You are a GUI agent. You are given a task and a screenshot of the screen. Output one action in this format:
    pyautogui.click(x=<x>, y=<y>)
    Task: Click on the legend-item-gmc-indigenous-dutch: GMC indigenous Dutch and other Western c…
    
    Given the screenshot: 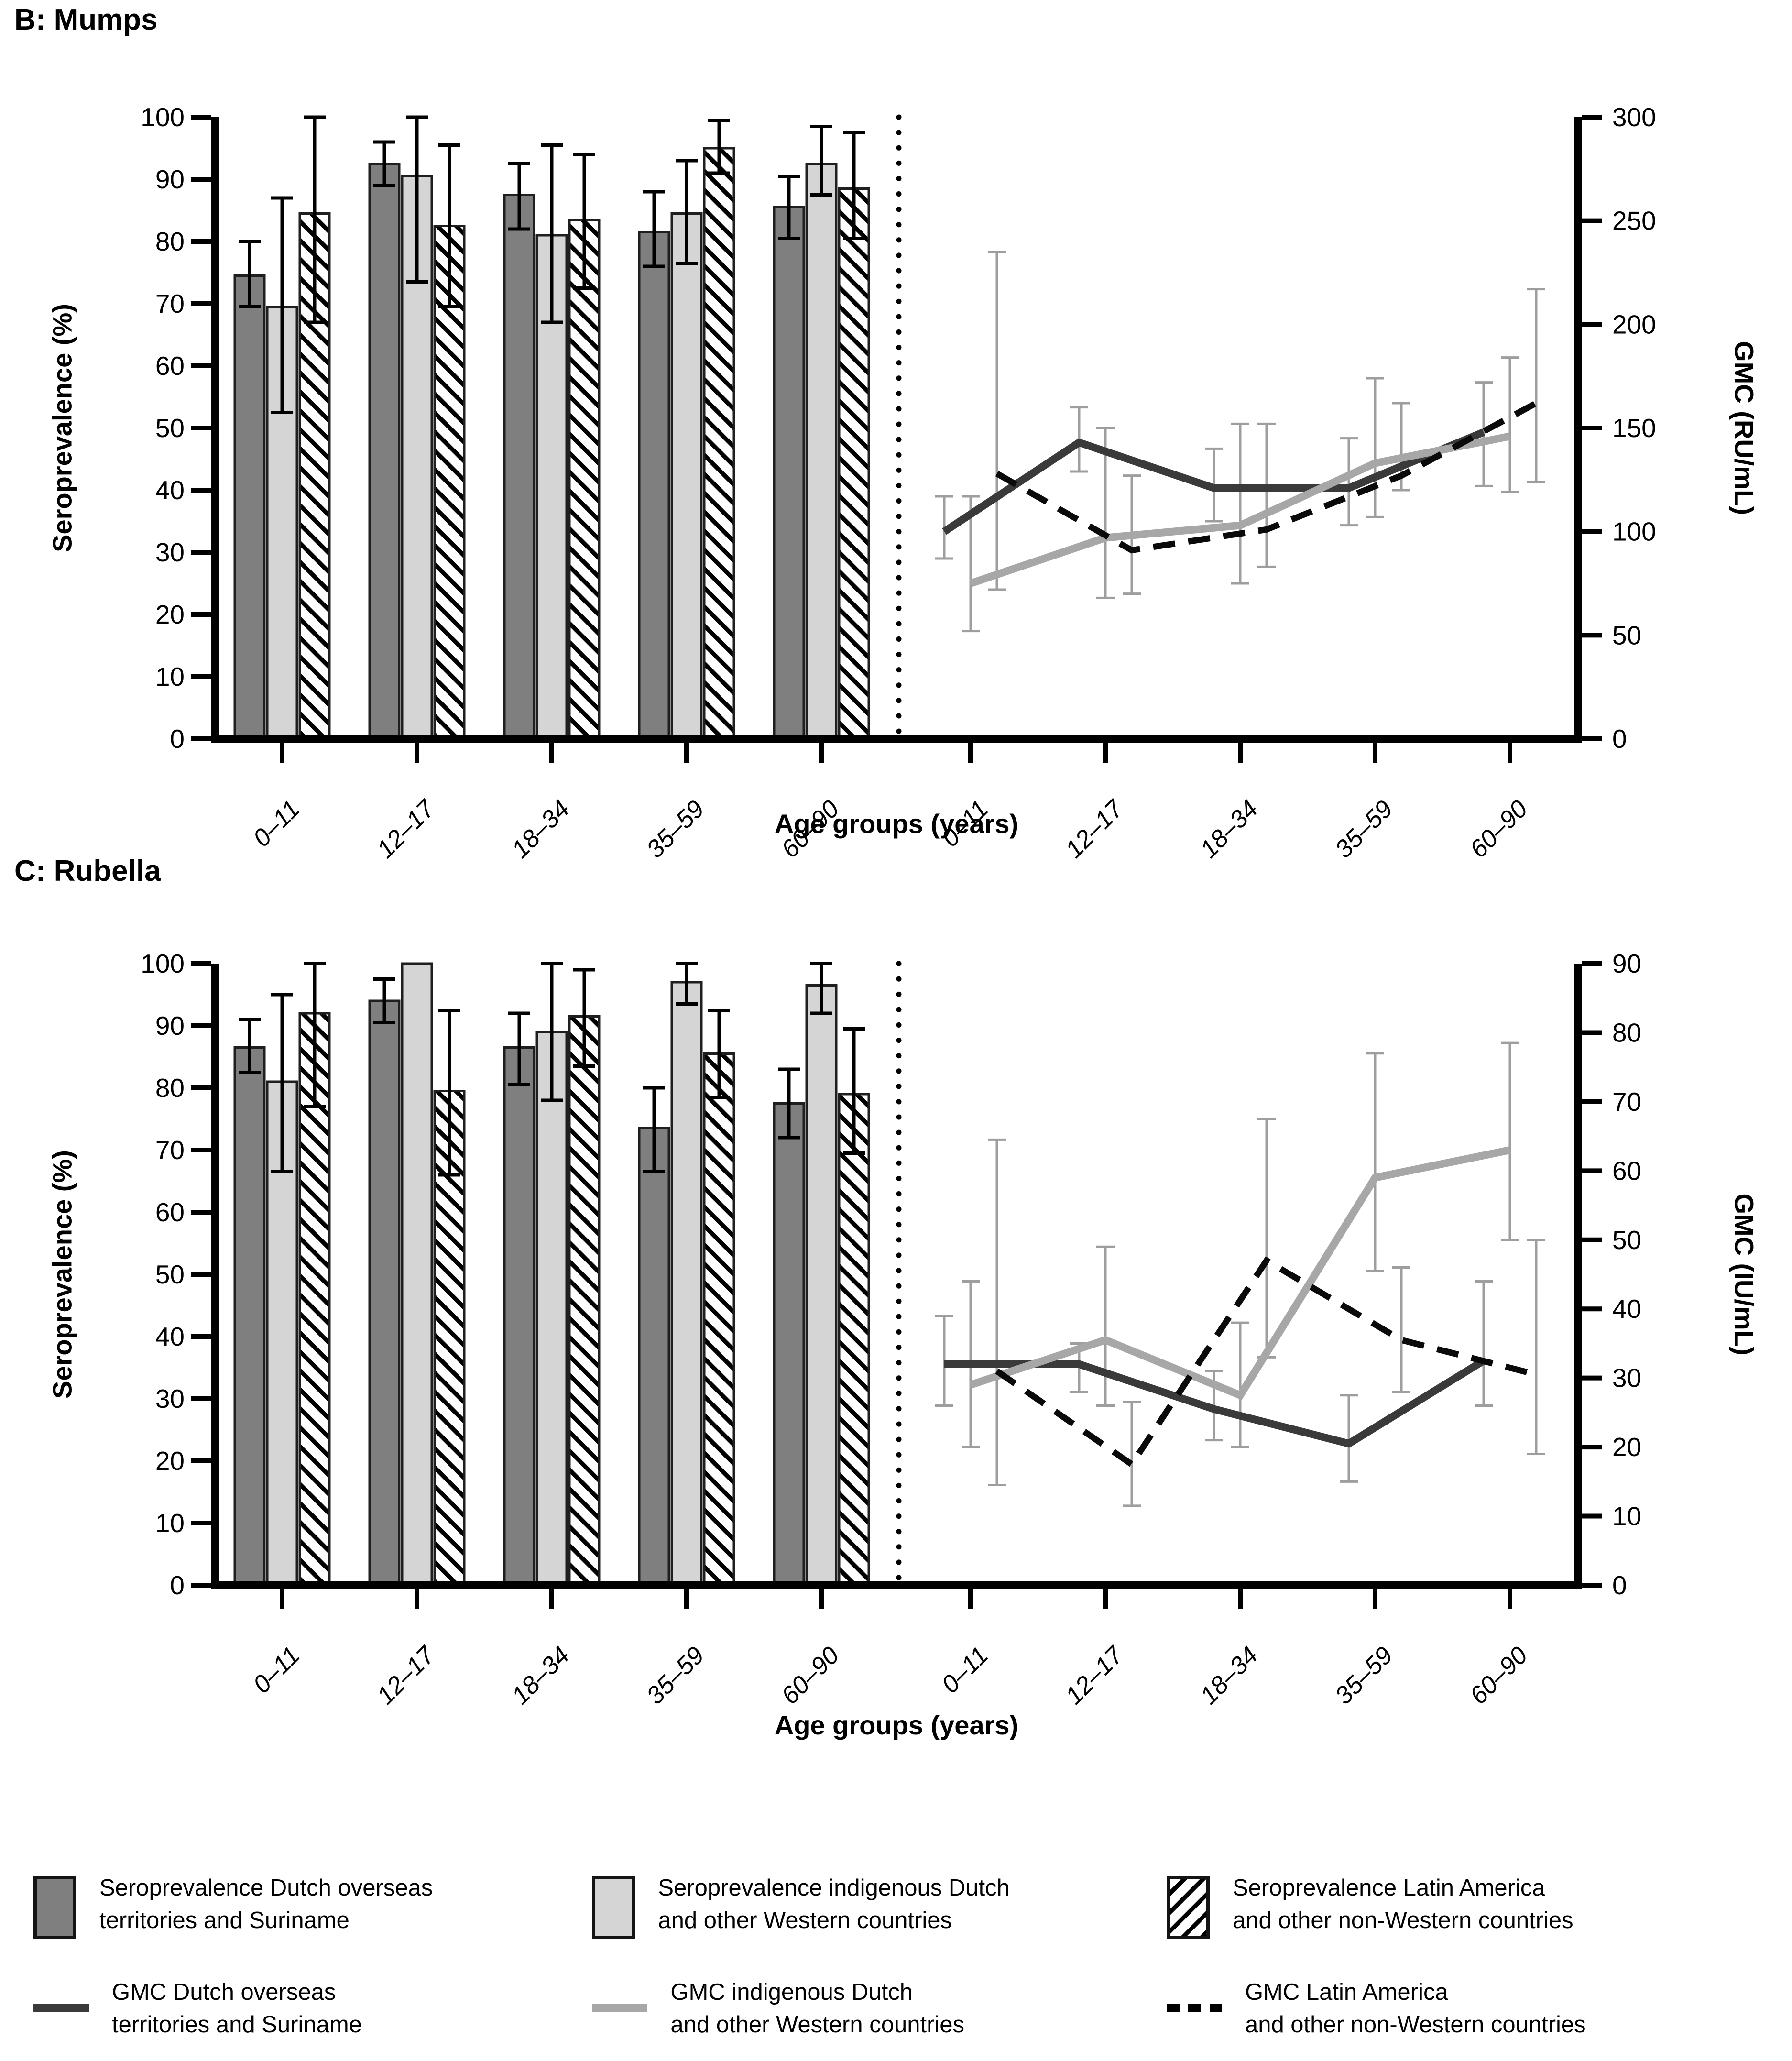 What is the action you would take?
    pyautogui.click(x=869, y=2008)
    